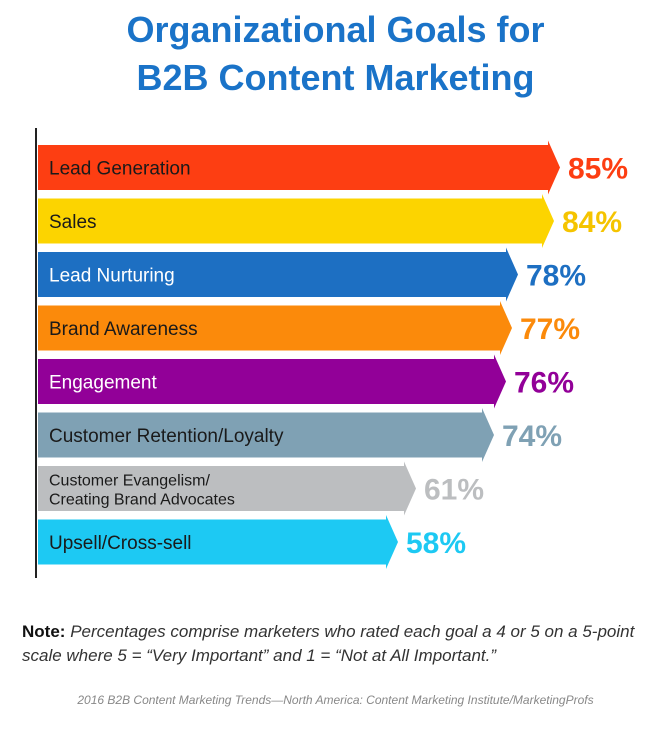  Describe the element at coordinates (120, 543) in the screenshot. I see `category-label: Upsell/Cross-sell` at that location.